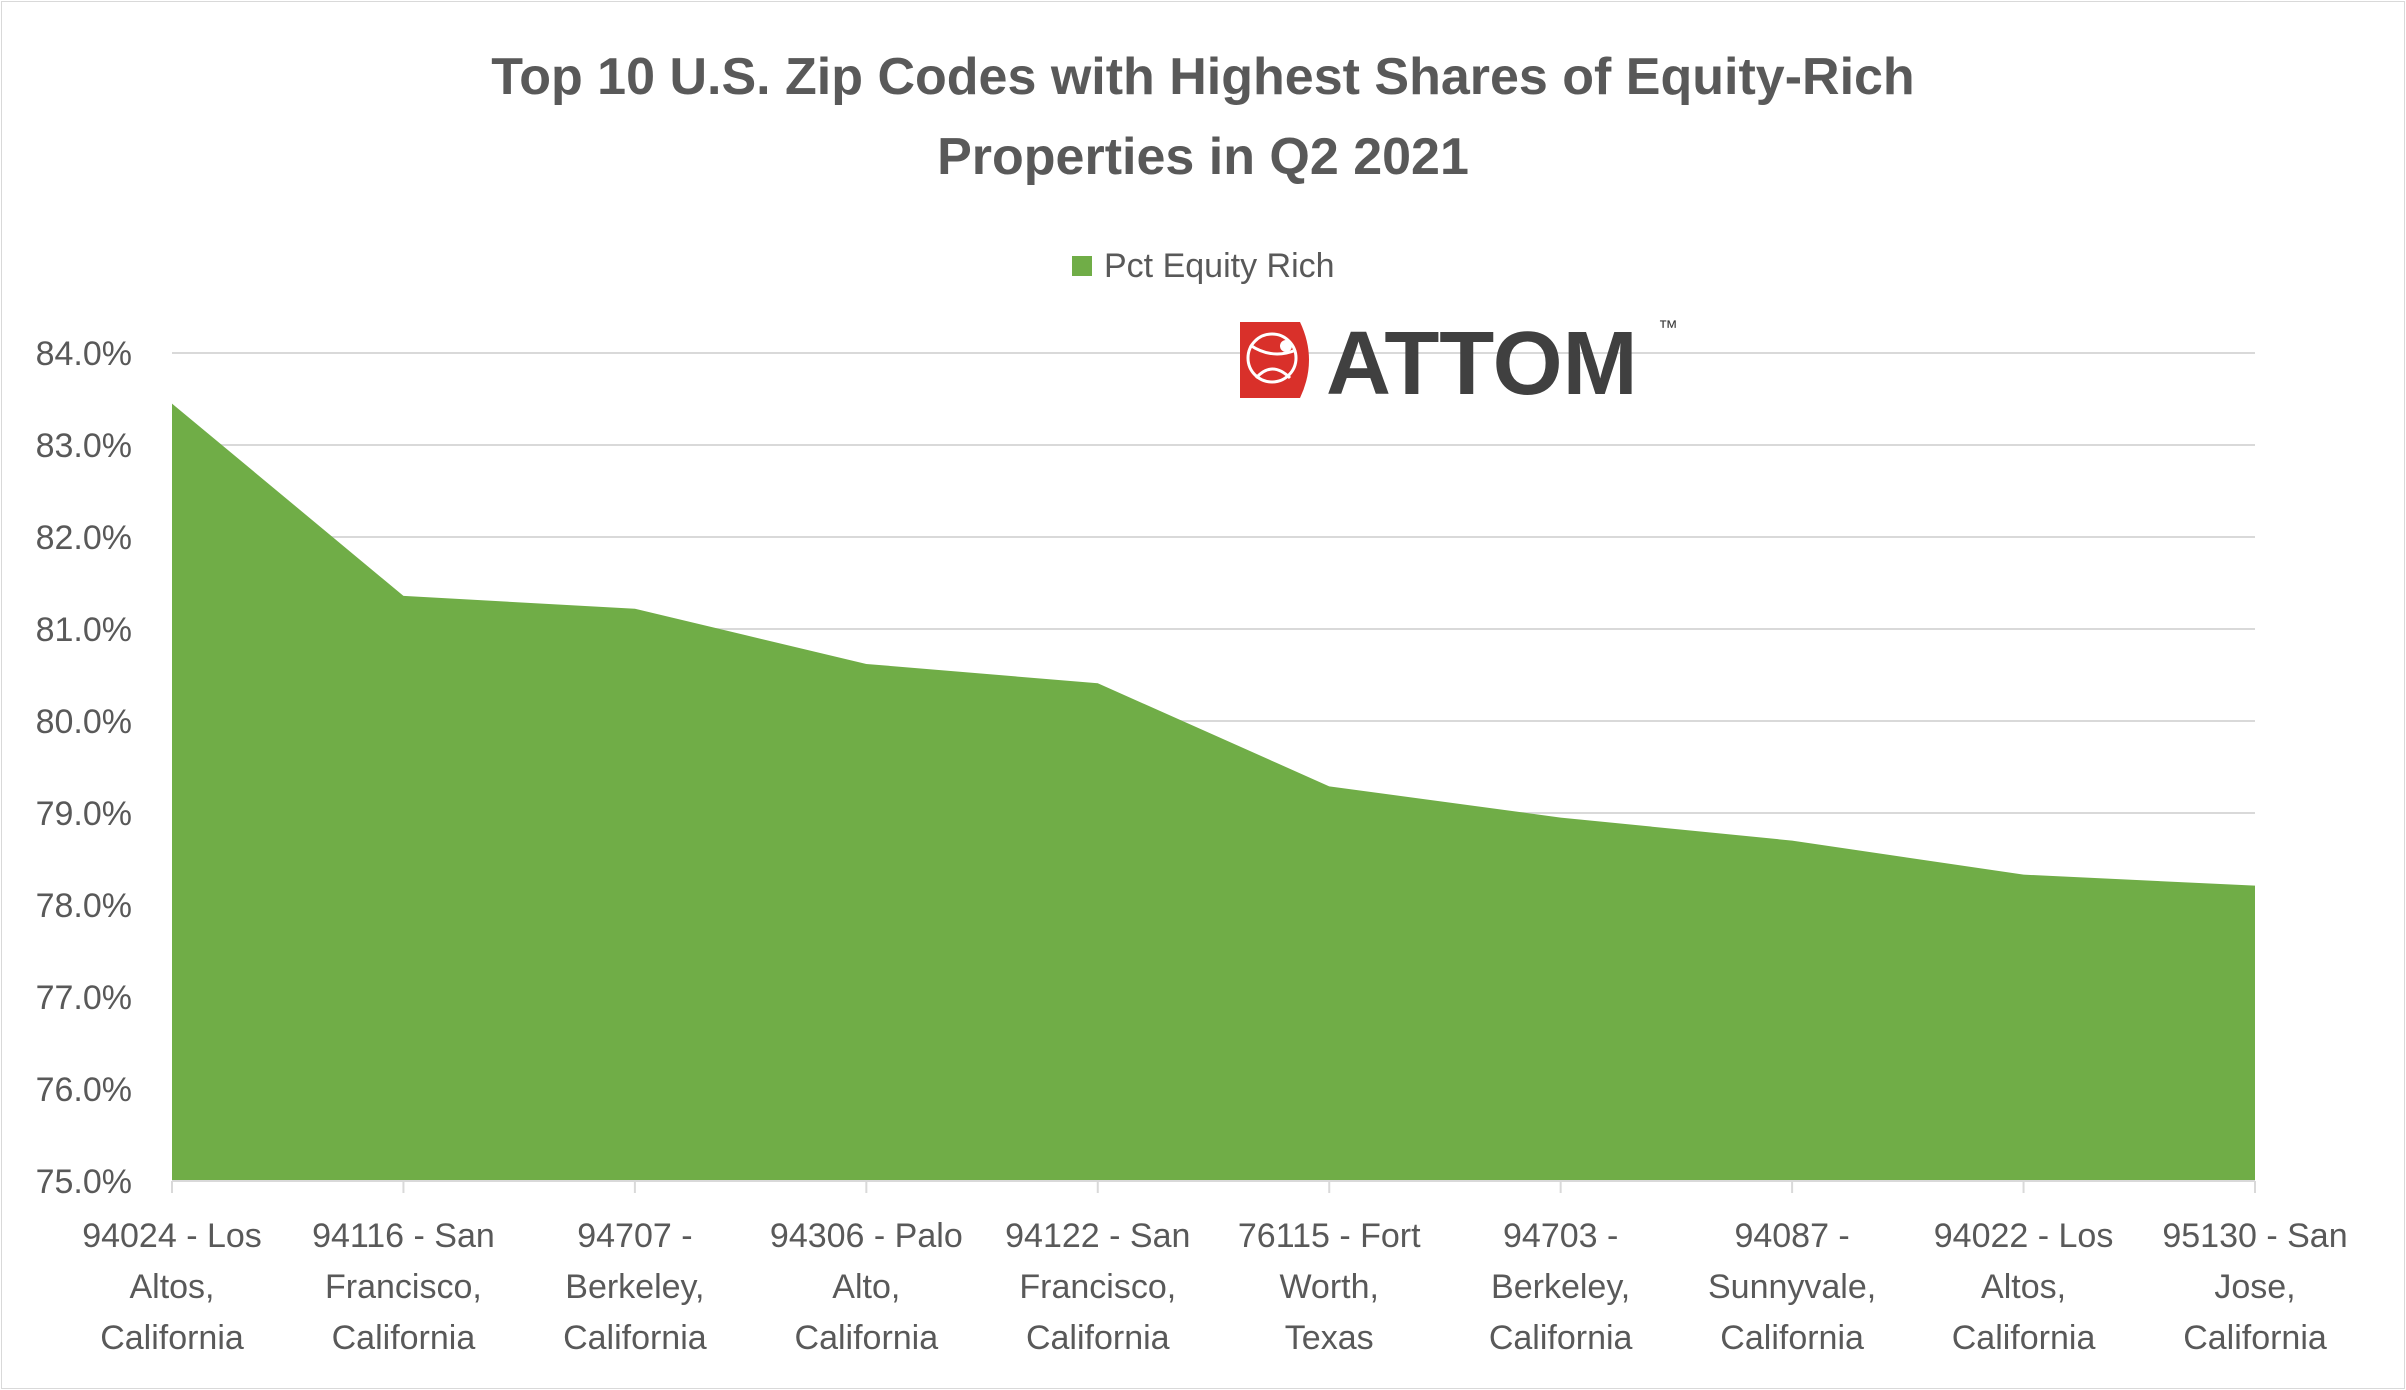 The height and width of the screenshot is (1390, 2406). What do you see at coordinates (1482, 364) in the screenshot?
I see `logo-text: ATTOM` at bounding box center [1482, 364].